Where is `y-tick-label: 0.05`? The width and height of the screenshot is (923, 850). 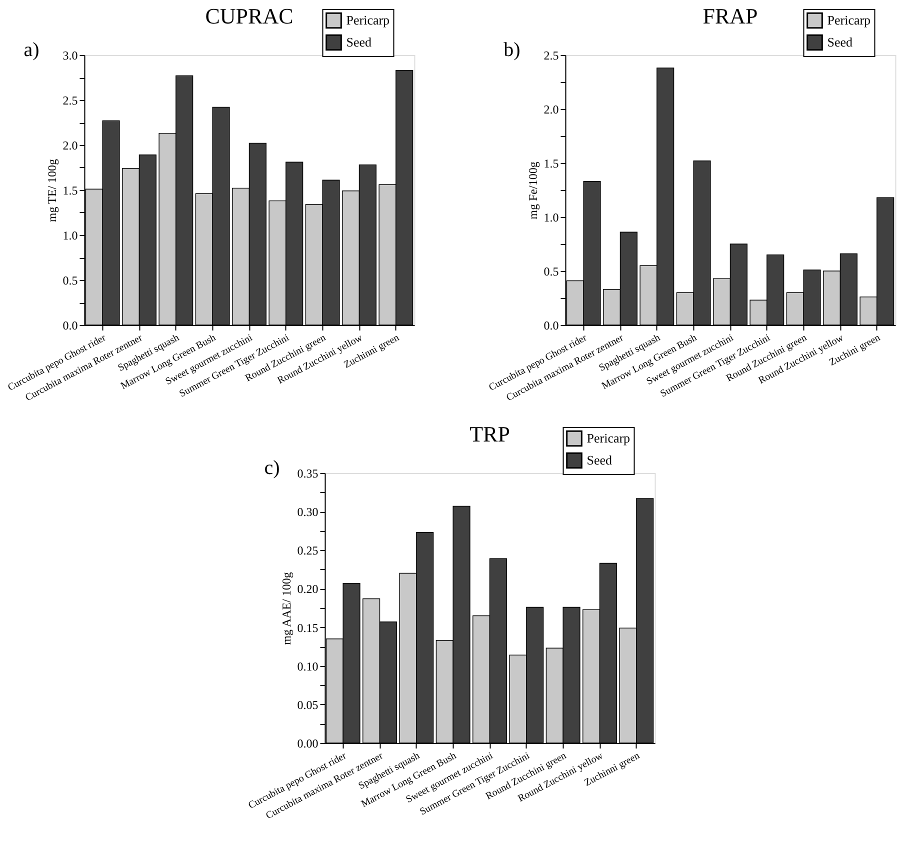 y-tick-label: 0.05 is located at coordinates (307, 705).